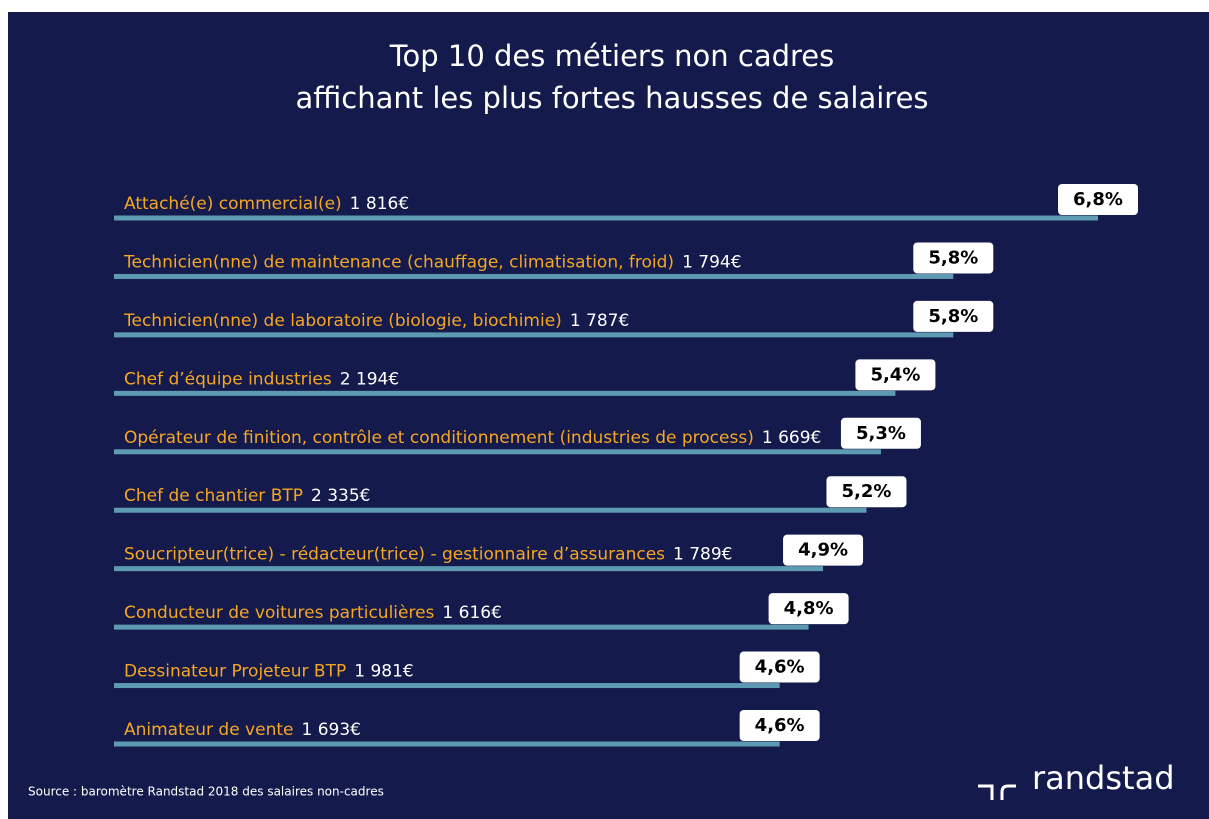  What do you see at coordinates (997, 792) in the screenshot?
I see `brand-logo` at bounding box center [997, 792].